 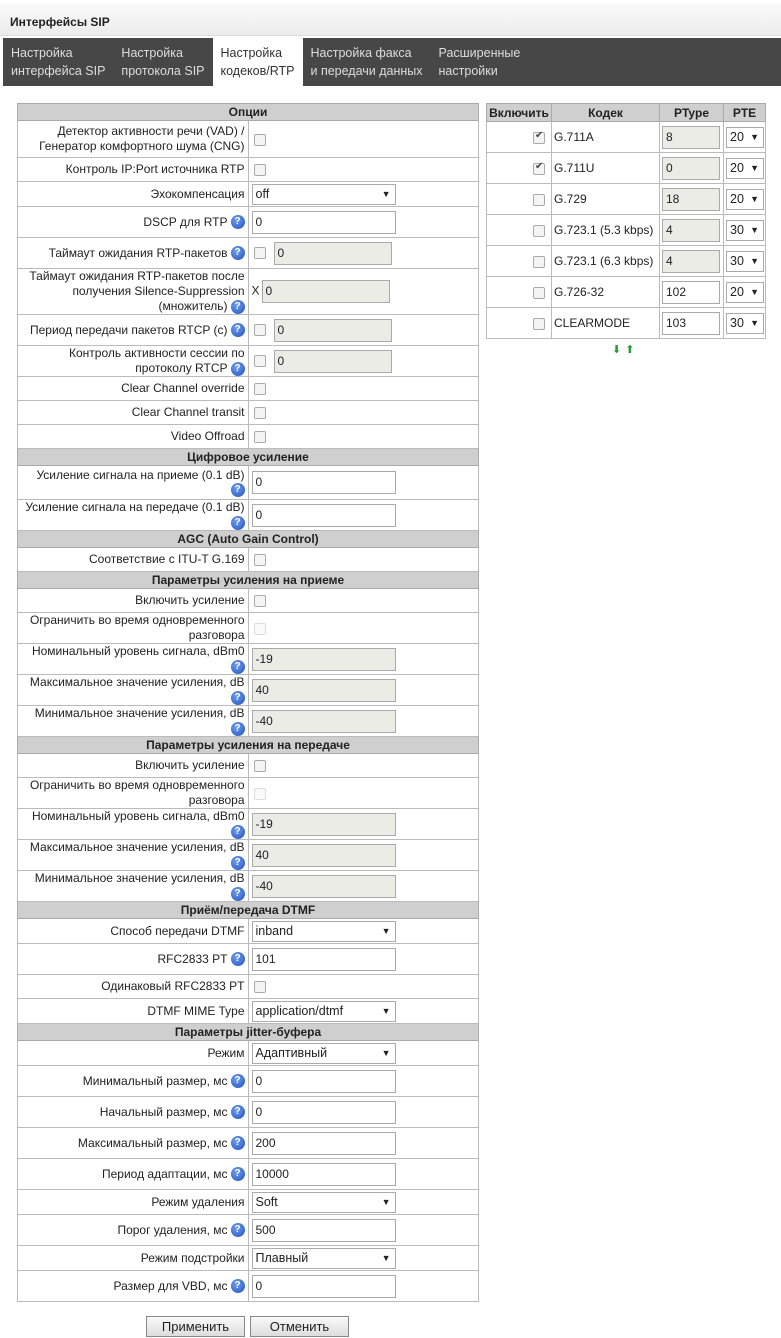 I want to click on apply-button: Применить, so click(x=195, y=1326).